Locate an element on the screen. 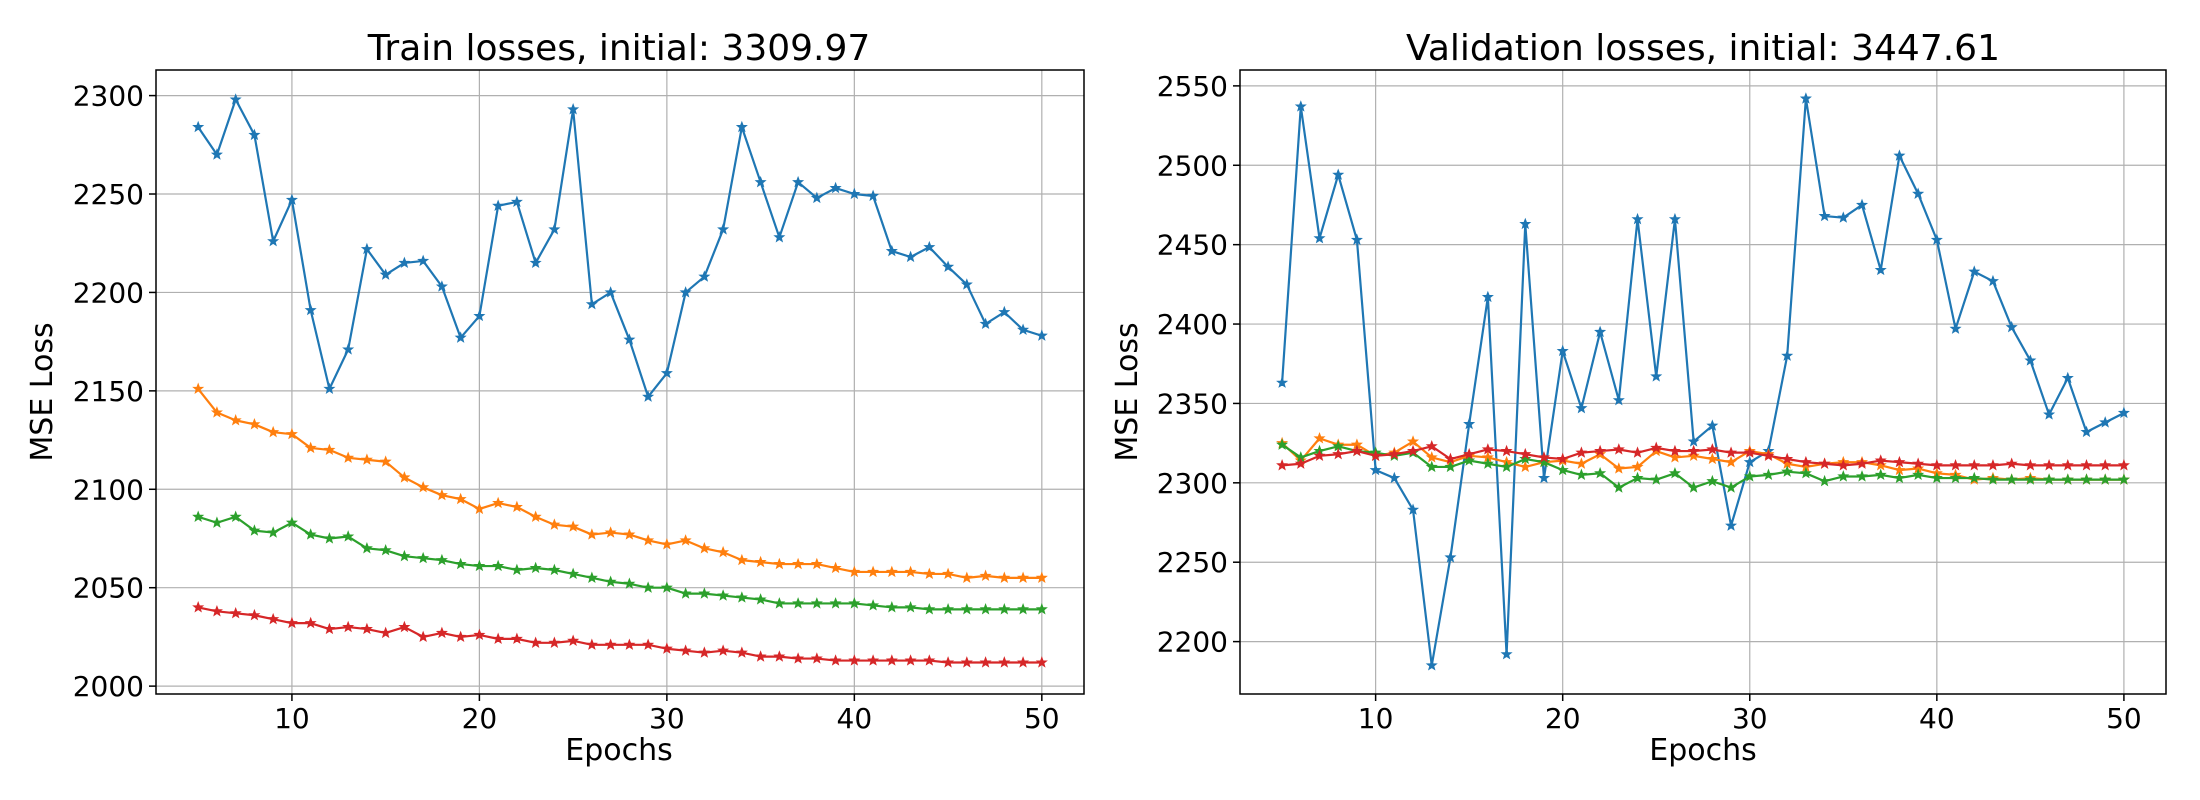 Image resolution: width=2200 pixels, height=800 pixels. x-tick-label: 40 is located at coordinates (1937, 718).